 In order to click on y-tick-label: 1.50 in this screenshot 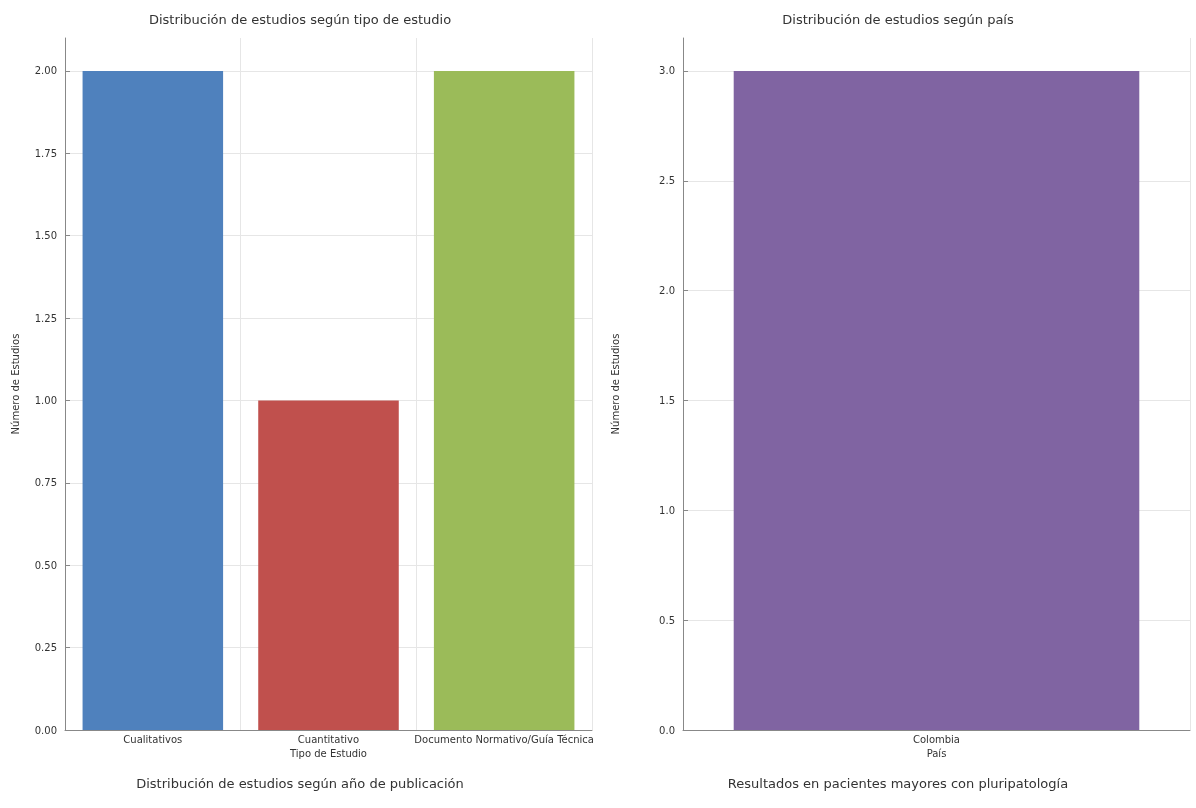, I will do `click(45, 236)`.